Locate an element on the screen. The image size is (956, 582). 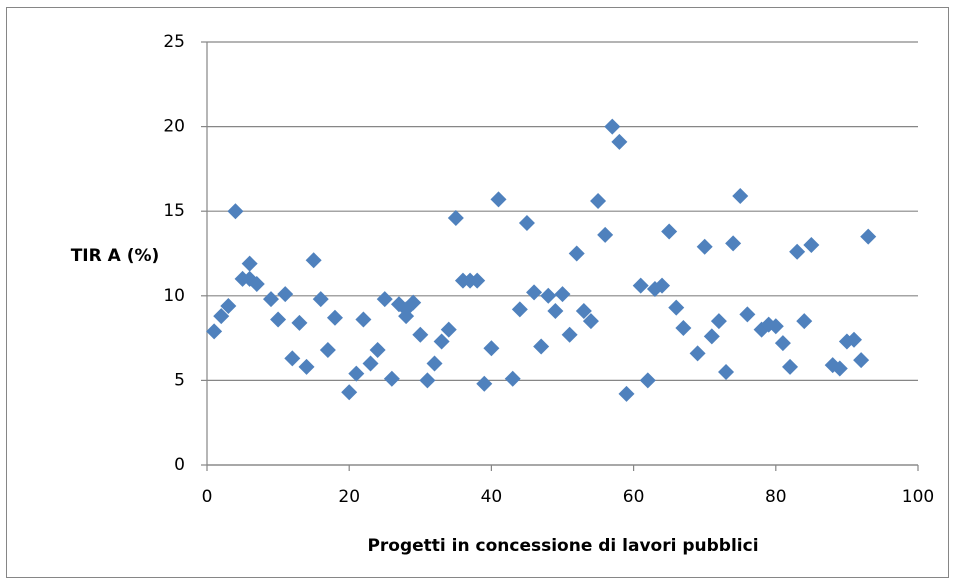
x-tick-label: 80 is located at coordinates (776, 497).